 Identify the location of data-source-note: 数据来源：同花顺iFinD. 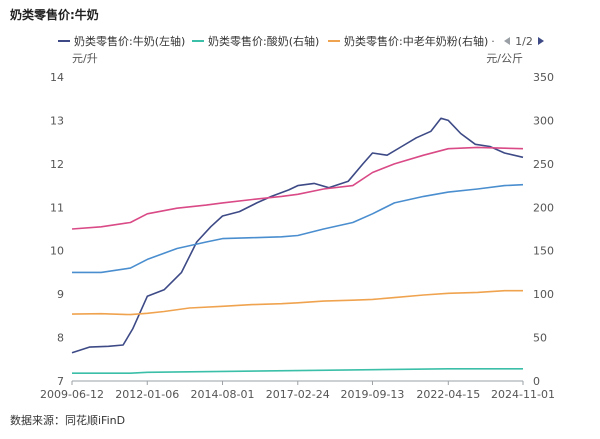
(68, 420).